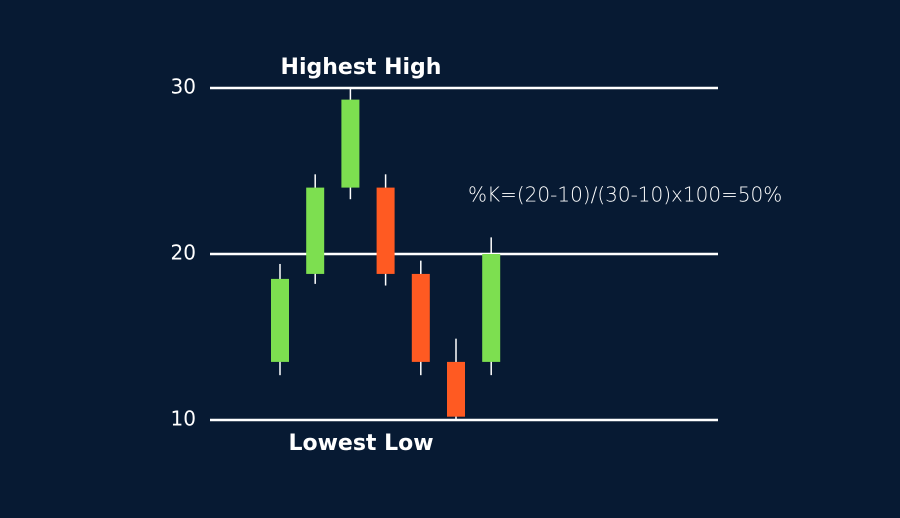  Describe the element at coordinates (183, 87) in the screenshot. I see `y-tick-label: 30` at that location.